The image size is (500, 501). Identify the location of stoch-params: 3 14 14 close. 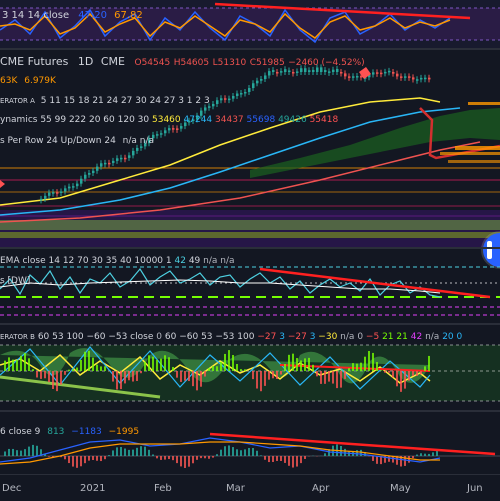
(35, 15).